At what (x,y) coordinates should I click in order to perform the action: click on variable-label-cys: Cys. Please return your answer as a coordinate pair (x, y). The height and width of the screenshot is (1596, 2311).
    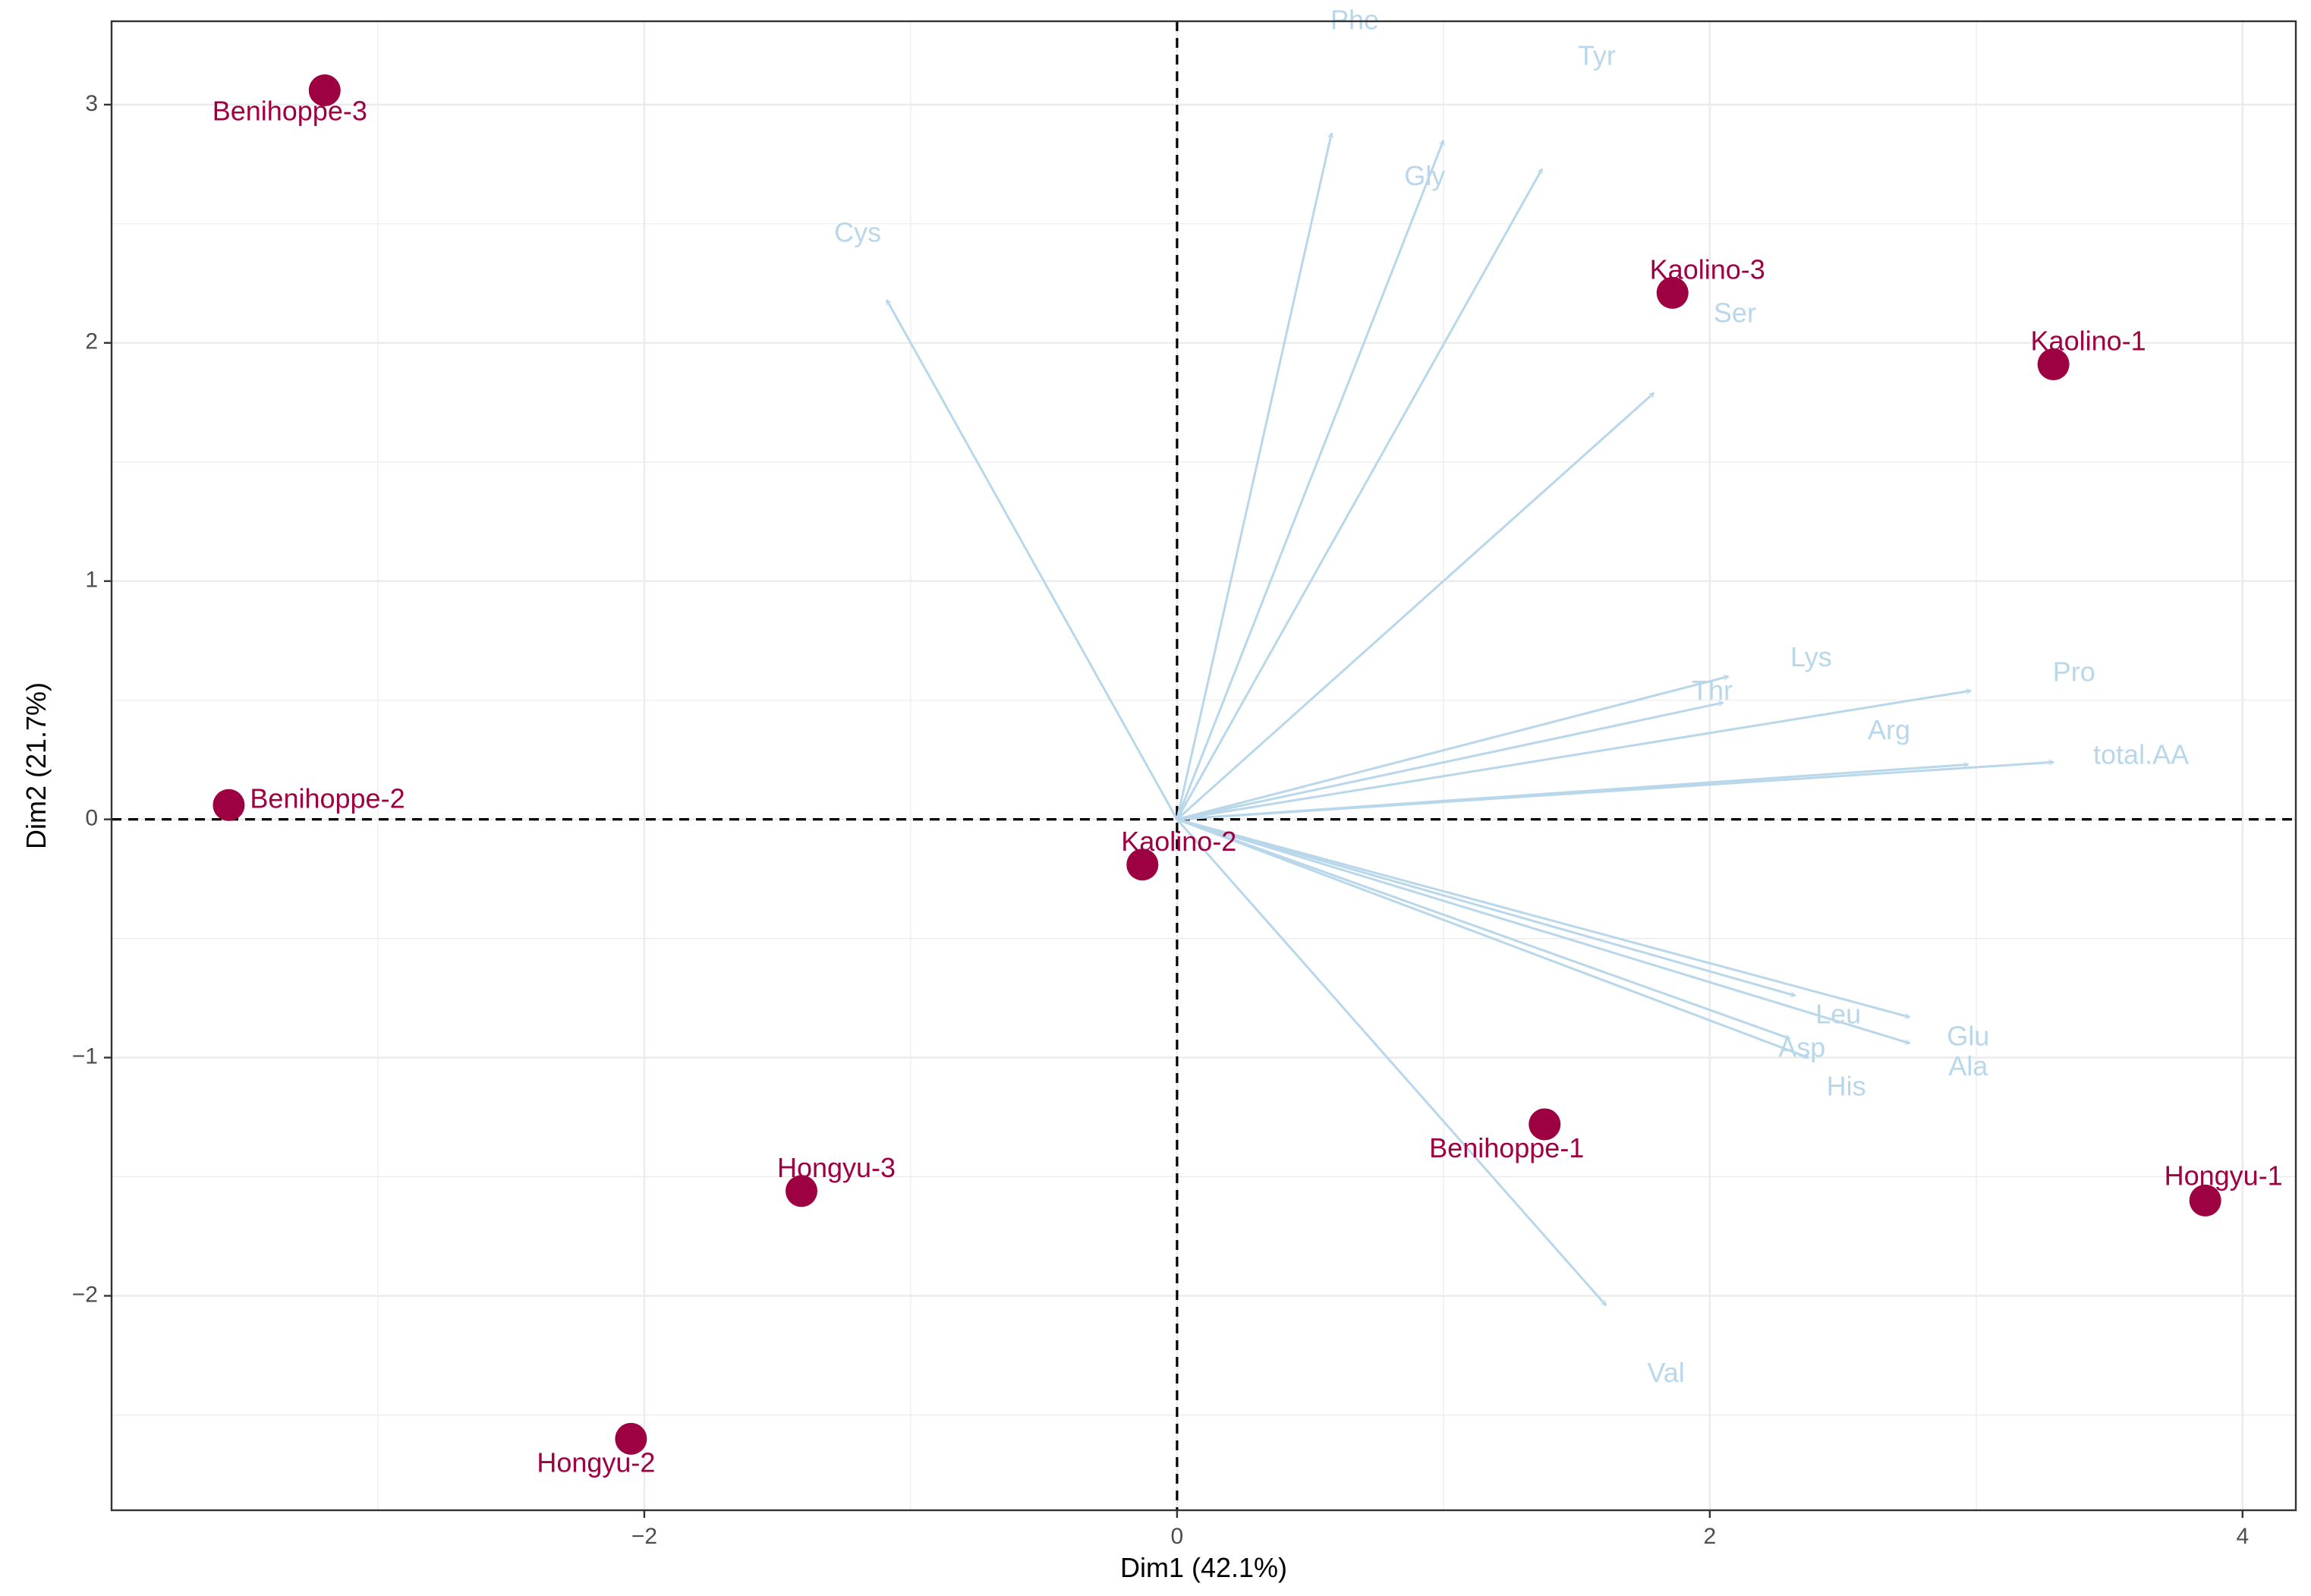
    Looking at the image, I should click on (857, 232).